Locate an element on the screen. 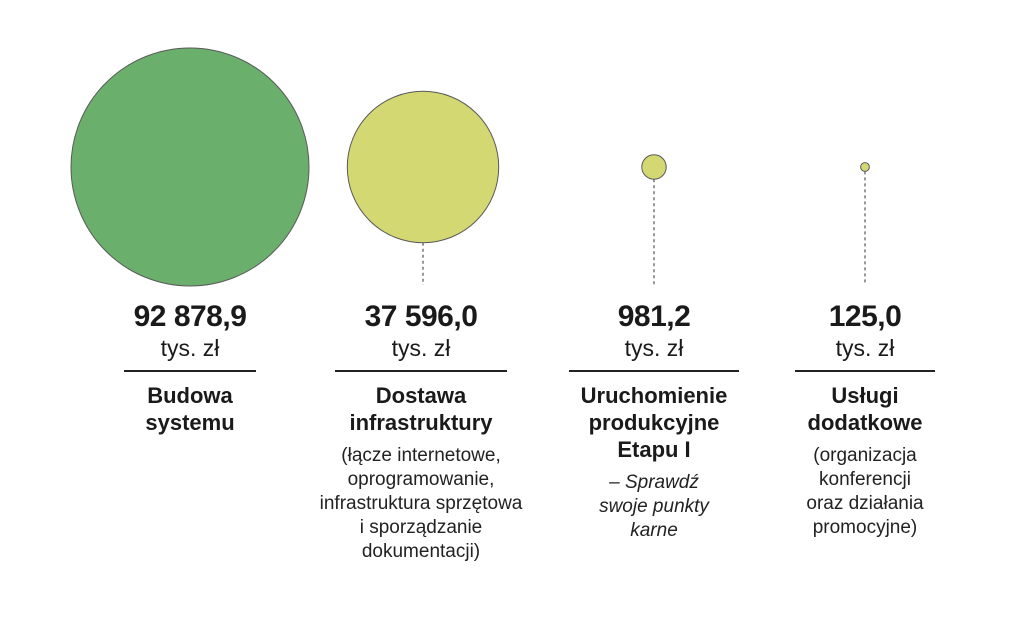  desc-line: oprogramowanie, is located at coordinates (421, 479).